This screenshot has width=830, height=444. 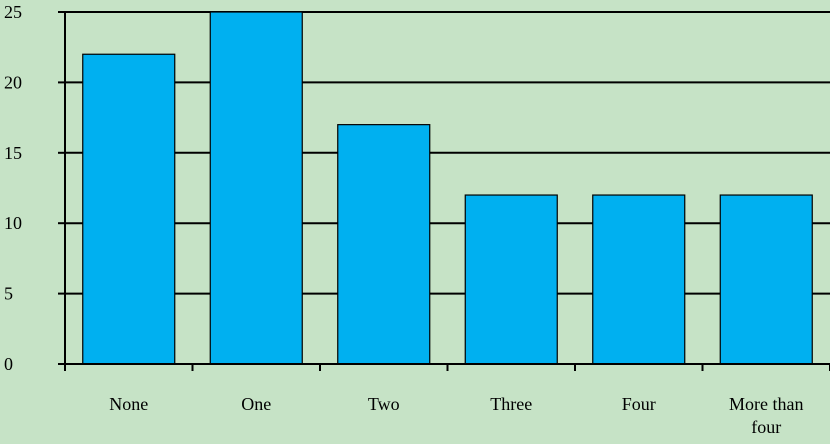 What do you see at coordinates (128, 404) in the screenshot?
I see `x-tick-label: None` at bounding box center [128, 404].